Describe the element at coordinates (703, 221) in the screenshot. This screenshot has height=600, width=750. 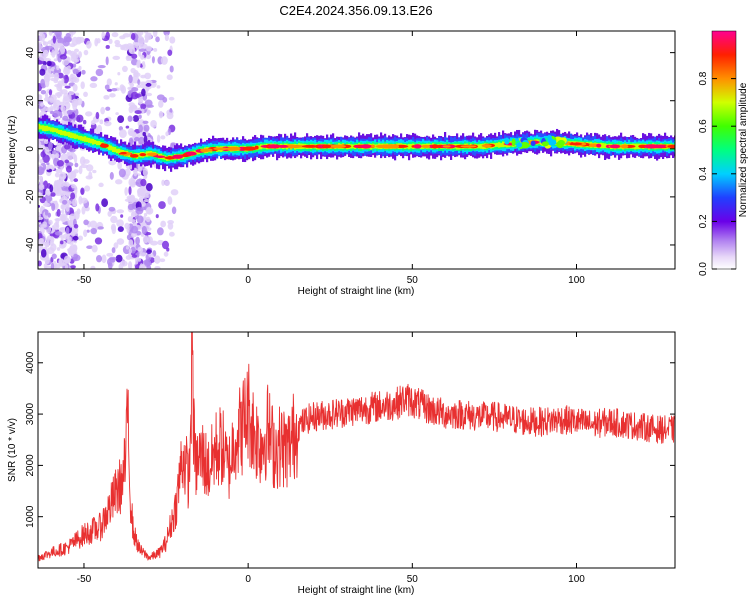
I see `colorbar-tick-label: 0.2` at that location.